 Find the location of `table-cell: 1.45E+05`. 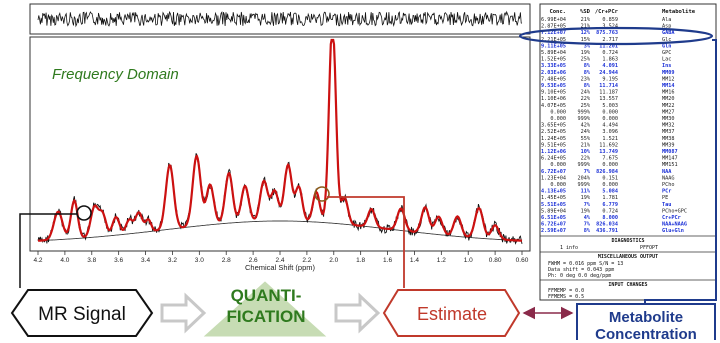

table-cell: 1.45E+05 is located at coordinates (553, 198).